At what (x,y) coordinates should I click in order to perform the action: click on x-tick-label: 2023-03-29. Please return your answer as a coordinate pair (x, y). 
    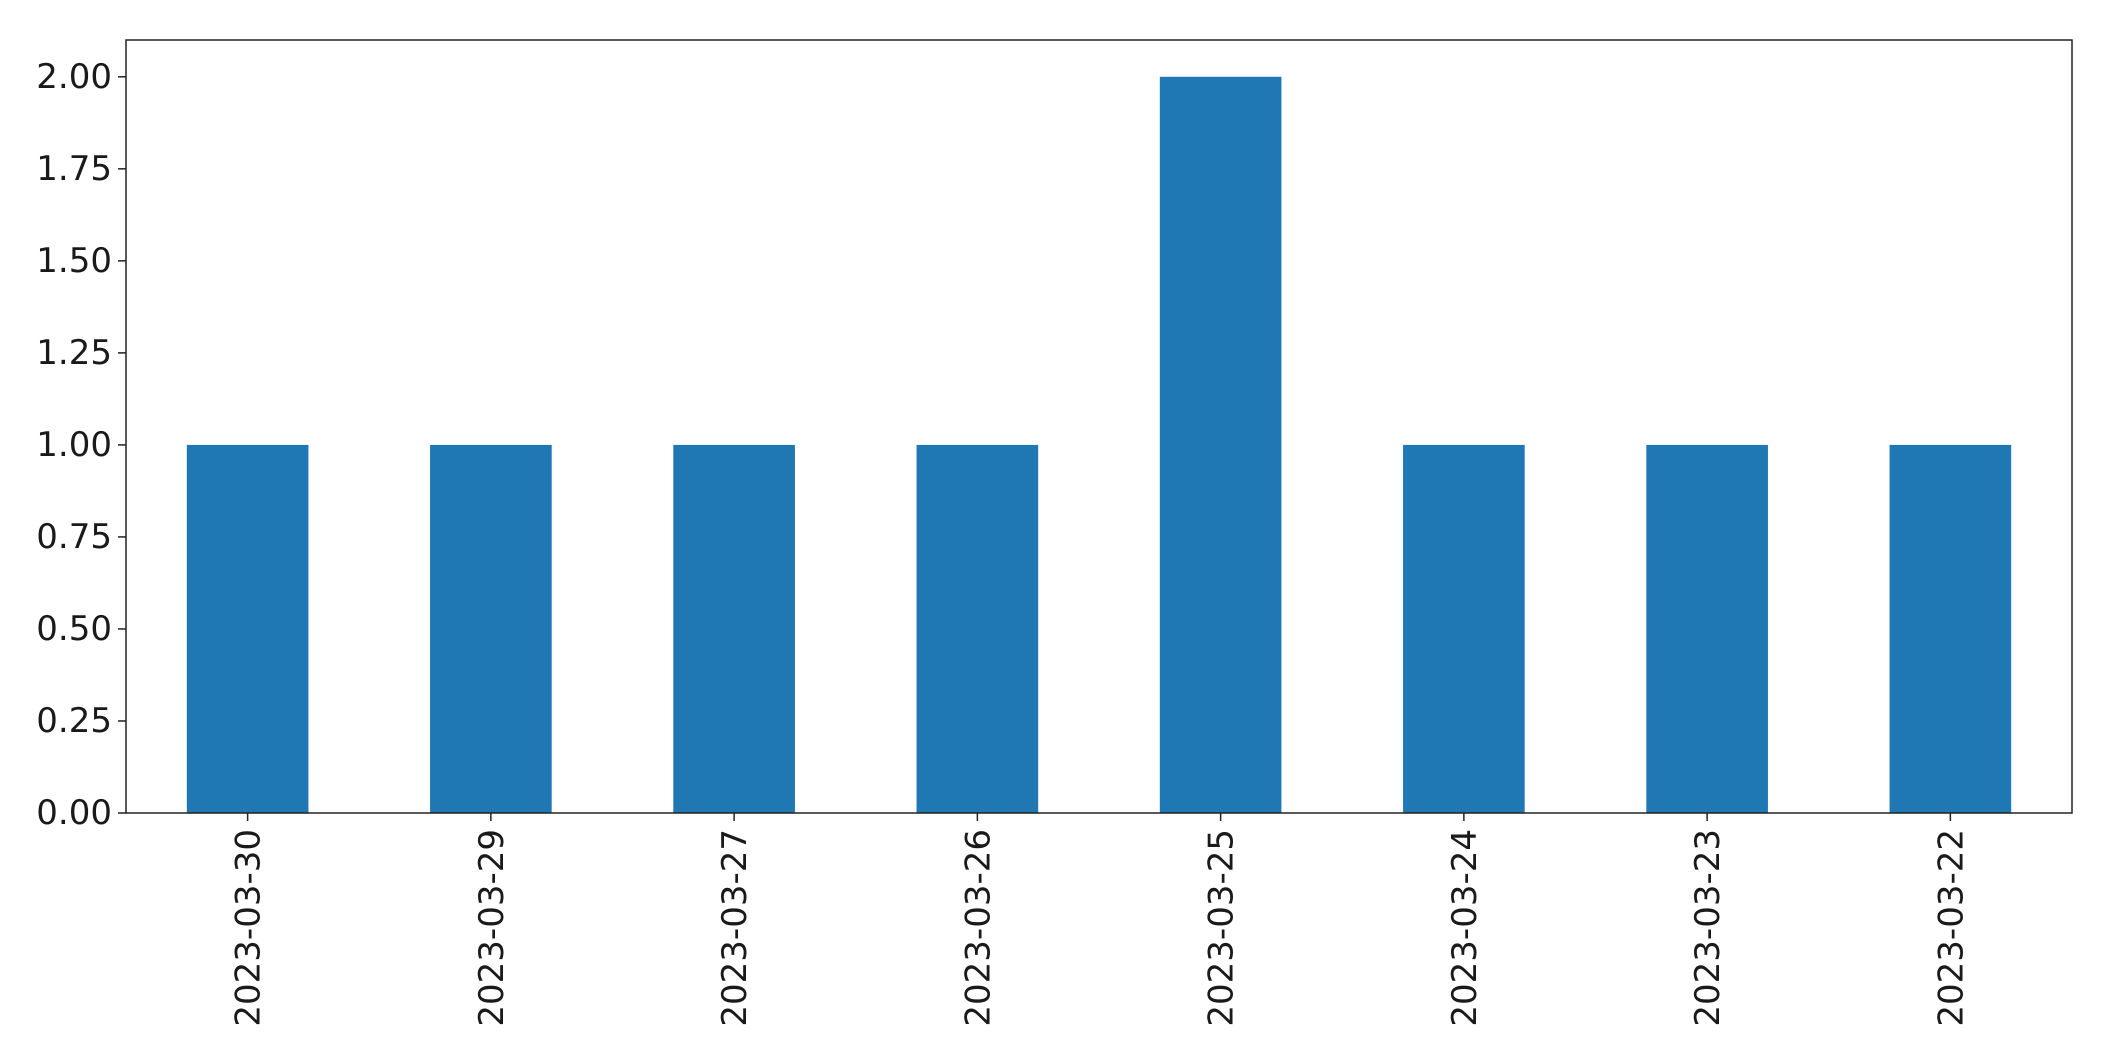
    Looking at the image, I should click on (492, 928).